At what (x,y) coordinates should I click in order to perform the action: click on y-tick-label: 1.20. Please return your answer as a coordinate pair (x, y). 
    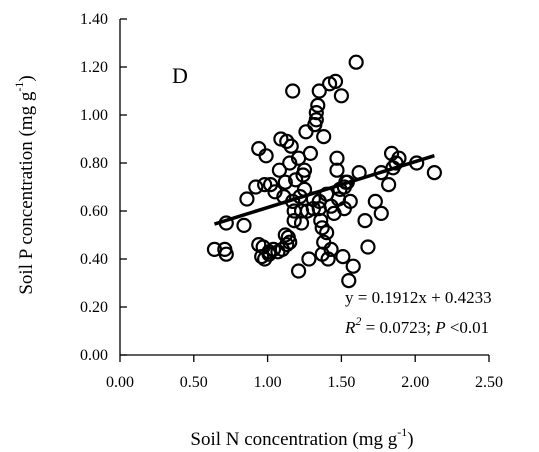
    Looking at the image, I should click on (94, 67).